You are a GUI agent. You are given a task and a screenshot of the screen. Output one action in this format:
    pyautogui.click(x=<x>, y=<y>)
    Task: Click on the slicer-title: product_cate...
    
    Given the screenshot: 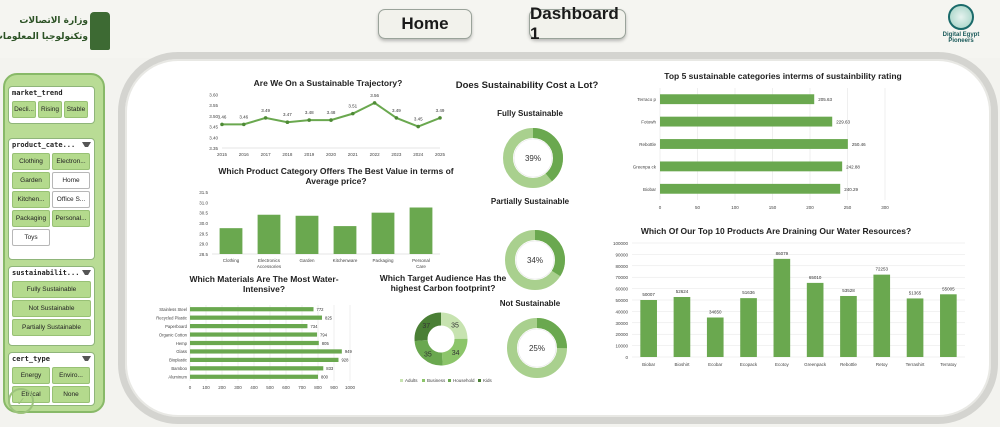 What is the action you would take?
    pyautogui.click(x=44, y=145)
    